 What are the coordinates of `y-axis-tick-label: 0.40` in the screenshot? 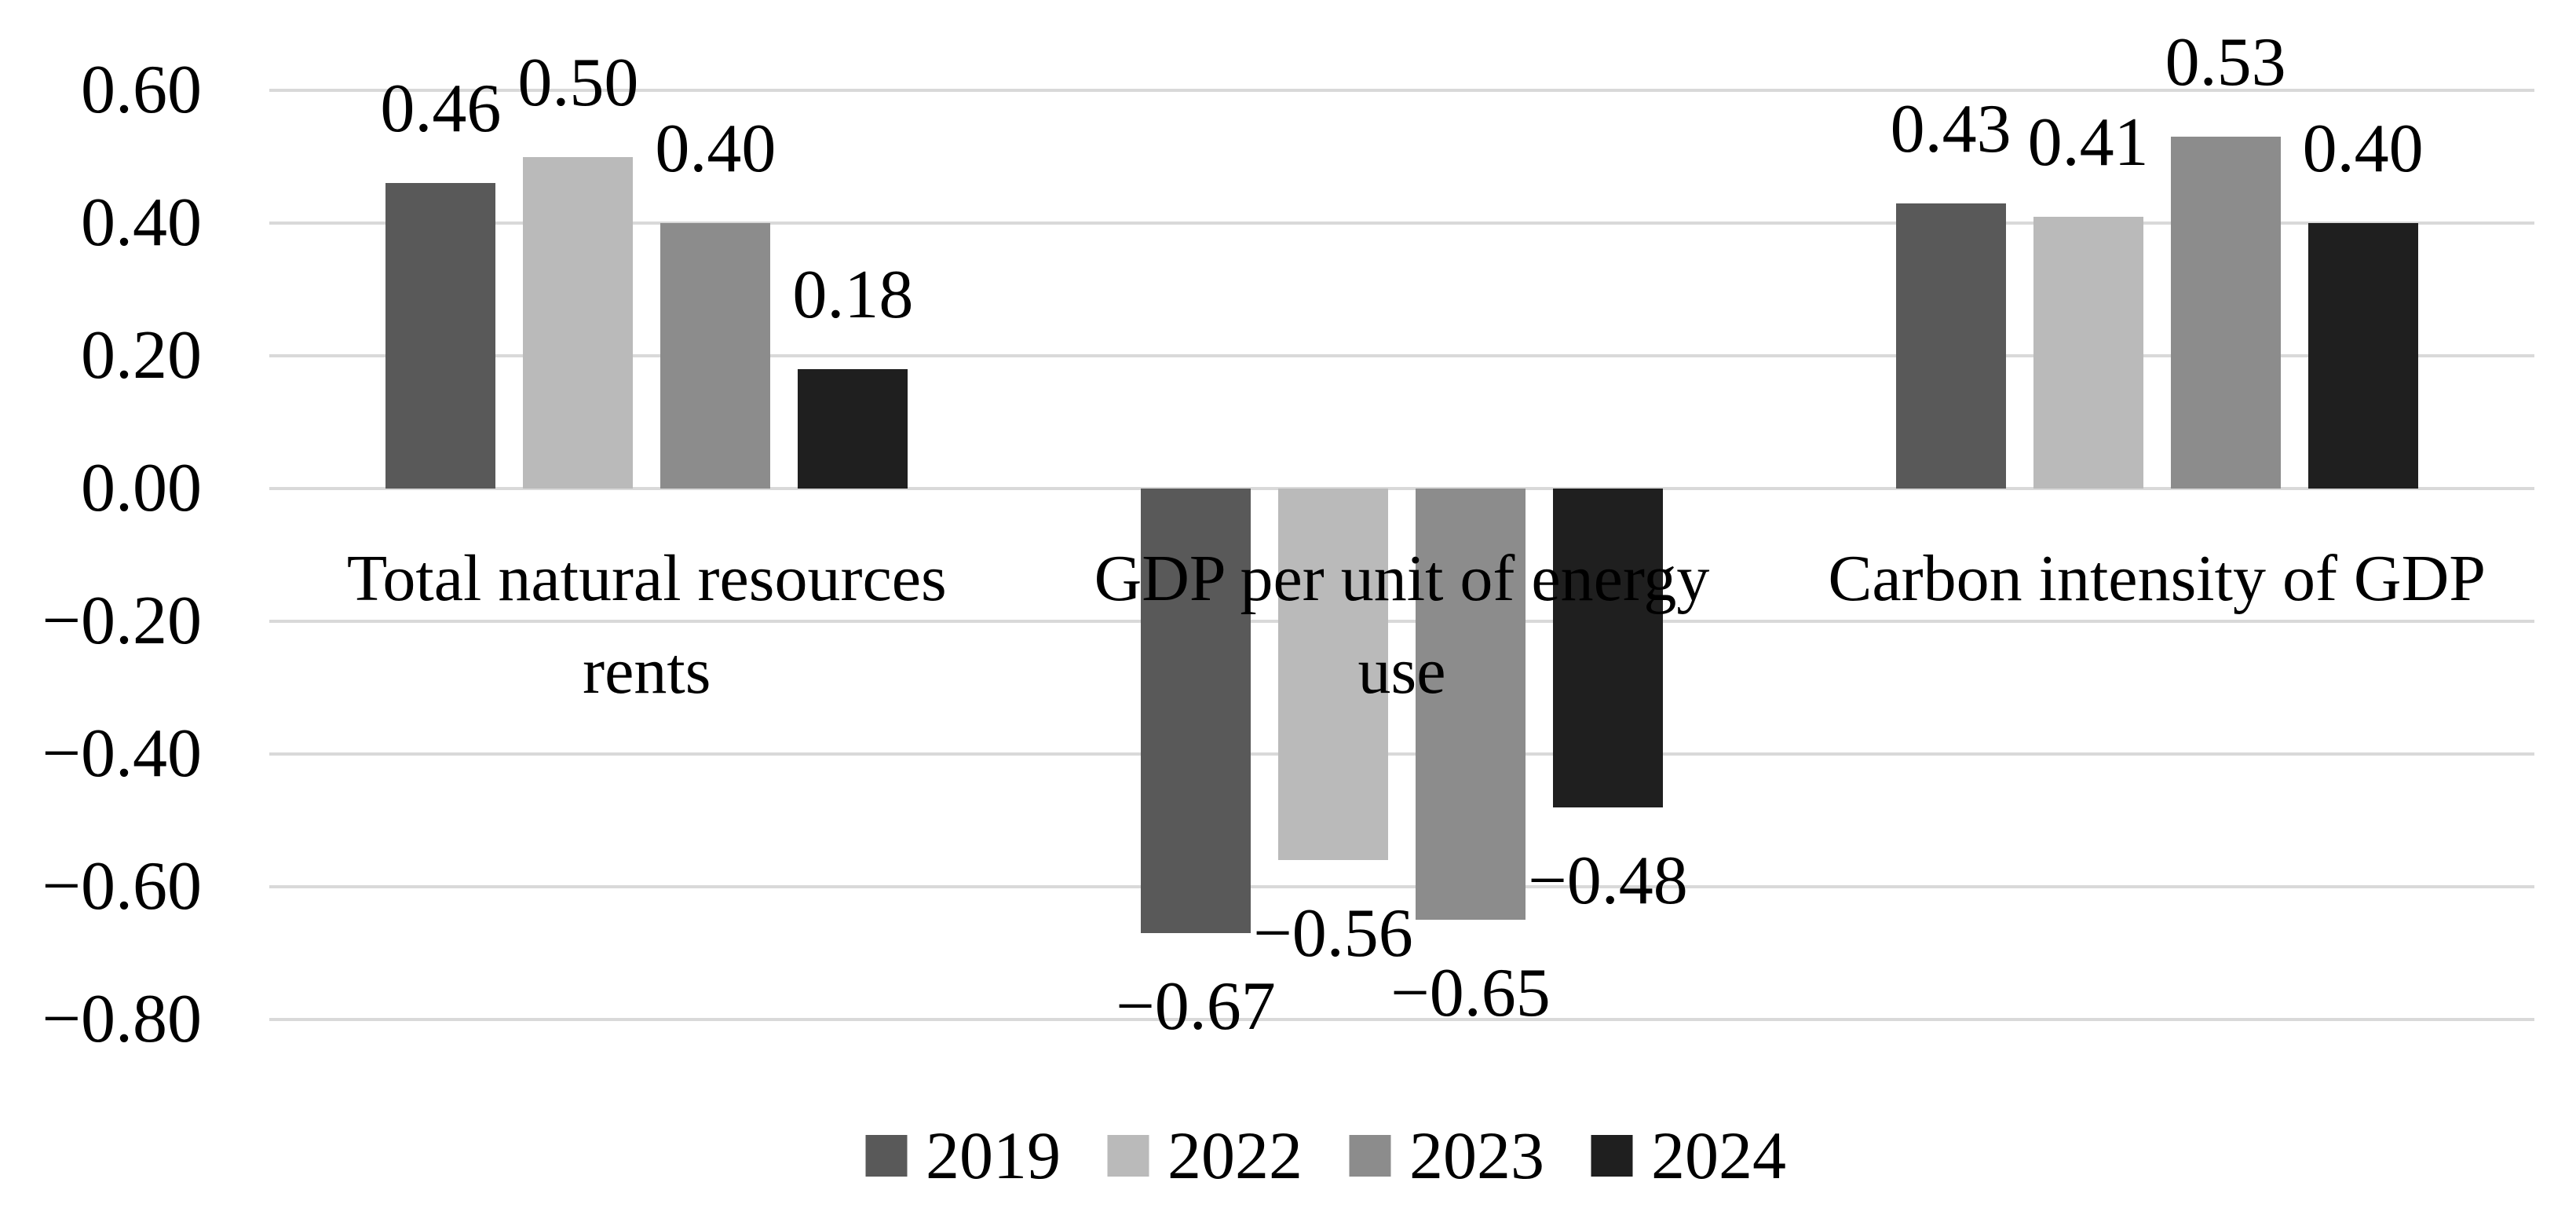 It's located at (141, 223).